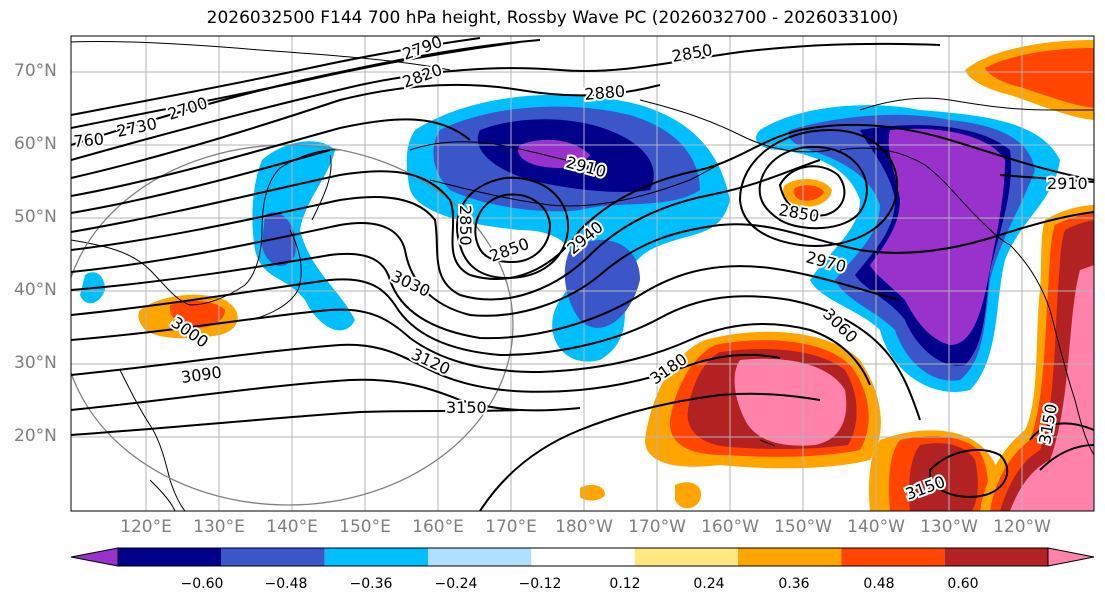  I want to click on lon-label: 150°W, so click(803, 527).